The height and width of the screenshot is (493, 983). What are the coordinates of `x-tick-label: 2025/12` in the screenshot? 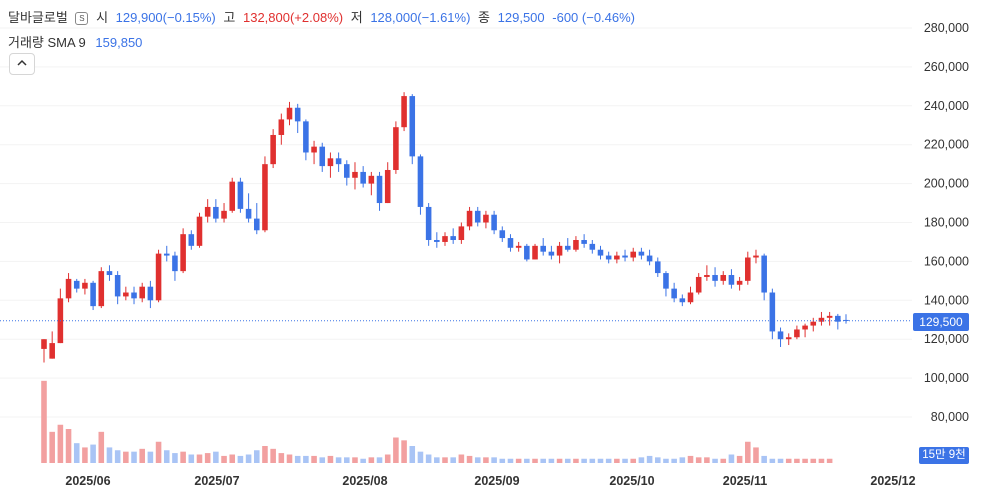 It's located at (892, 481).